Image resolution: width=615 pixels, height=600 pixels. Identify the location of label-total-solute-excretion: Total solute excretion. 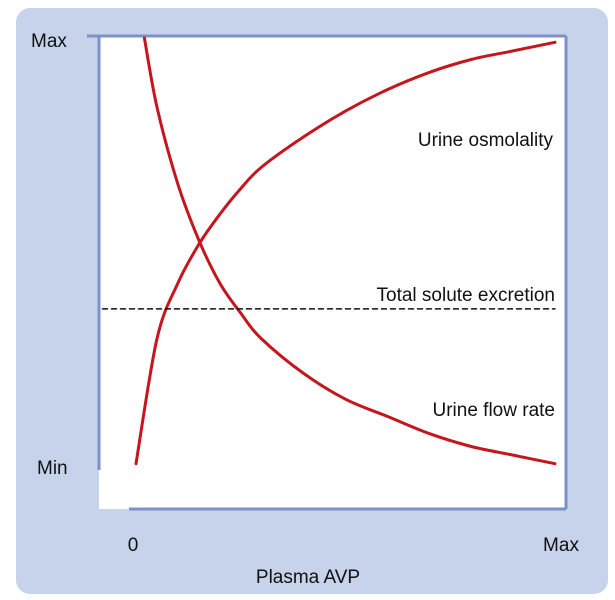
(466, 295).